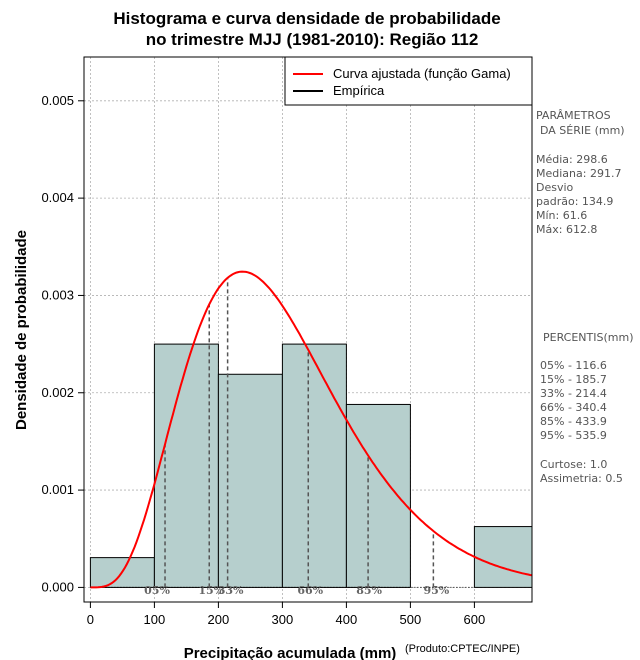  Describe the element at coordinates (573, 464) in the screenshot. I see `kurtosis-text: Curtose: 1.0` at that location.